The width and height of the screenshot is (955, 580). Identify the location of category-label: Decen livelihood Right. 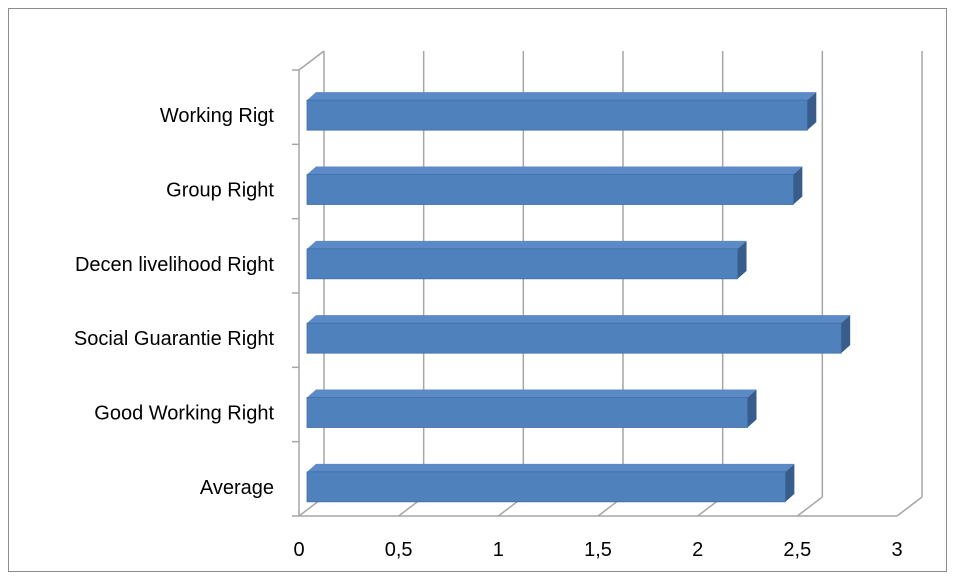
(174, 265).